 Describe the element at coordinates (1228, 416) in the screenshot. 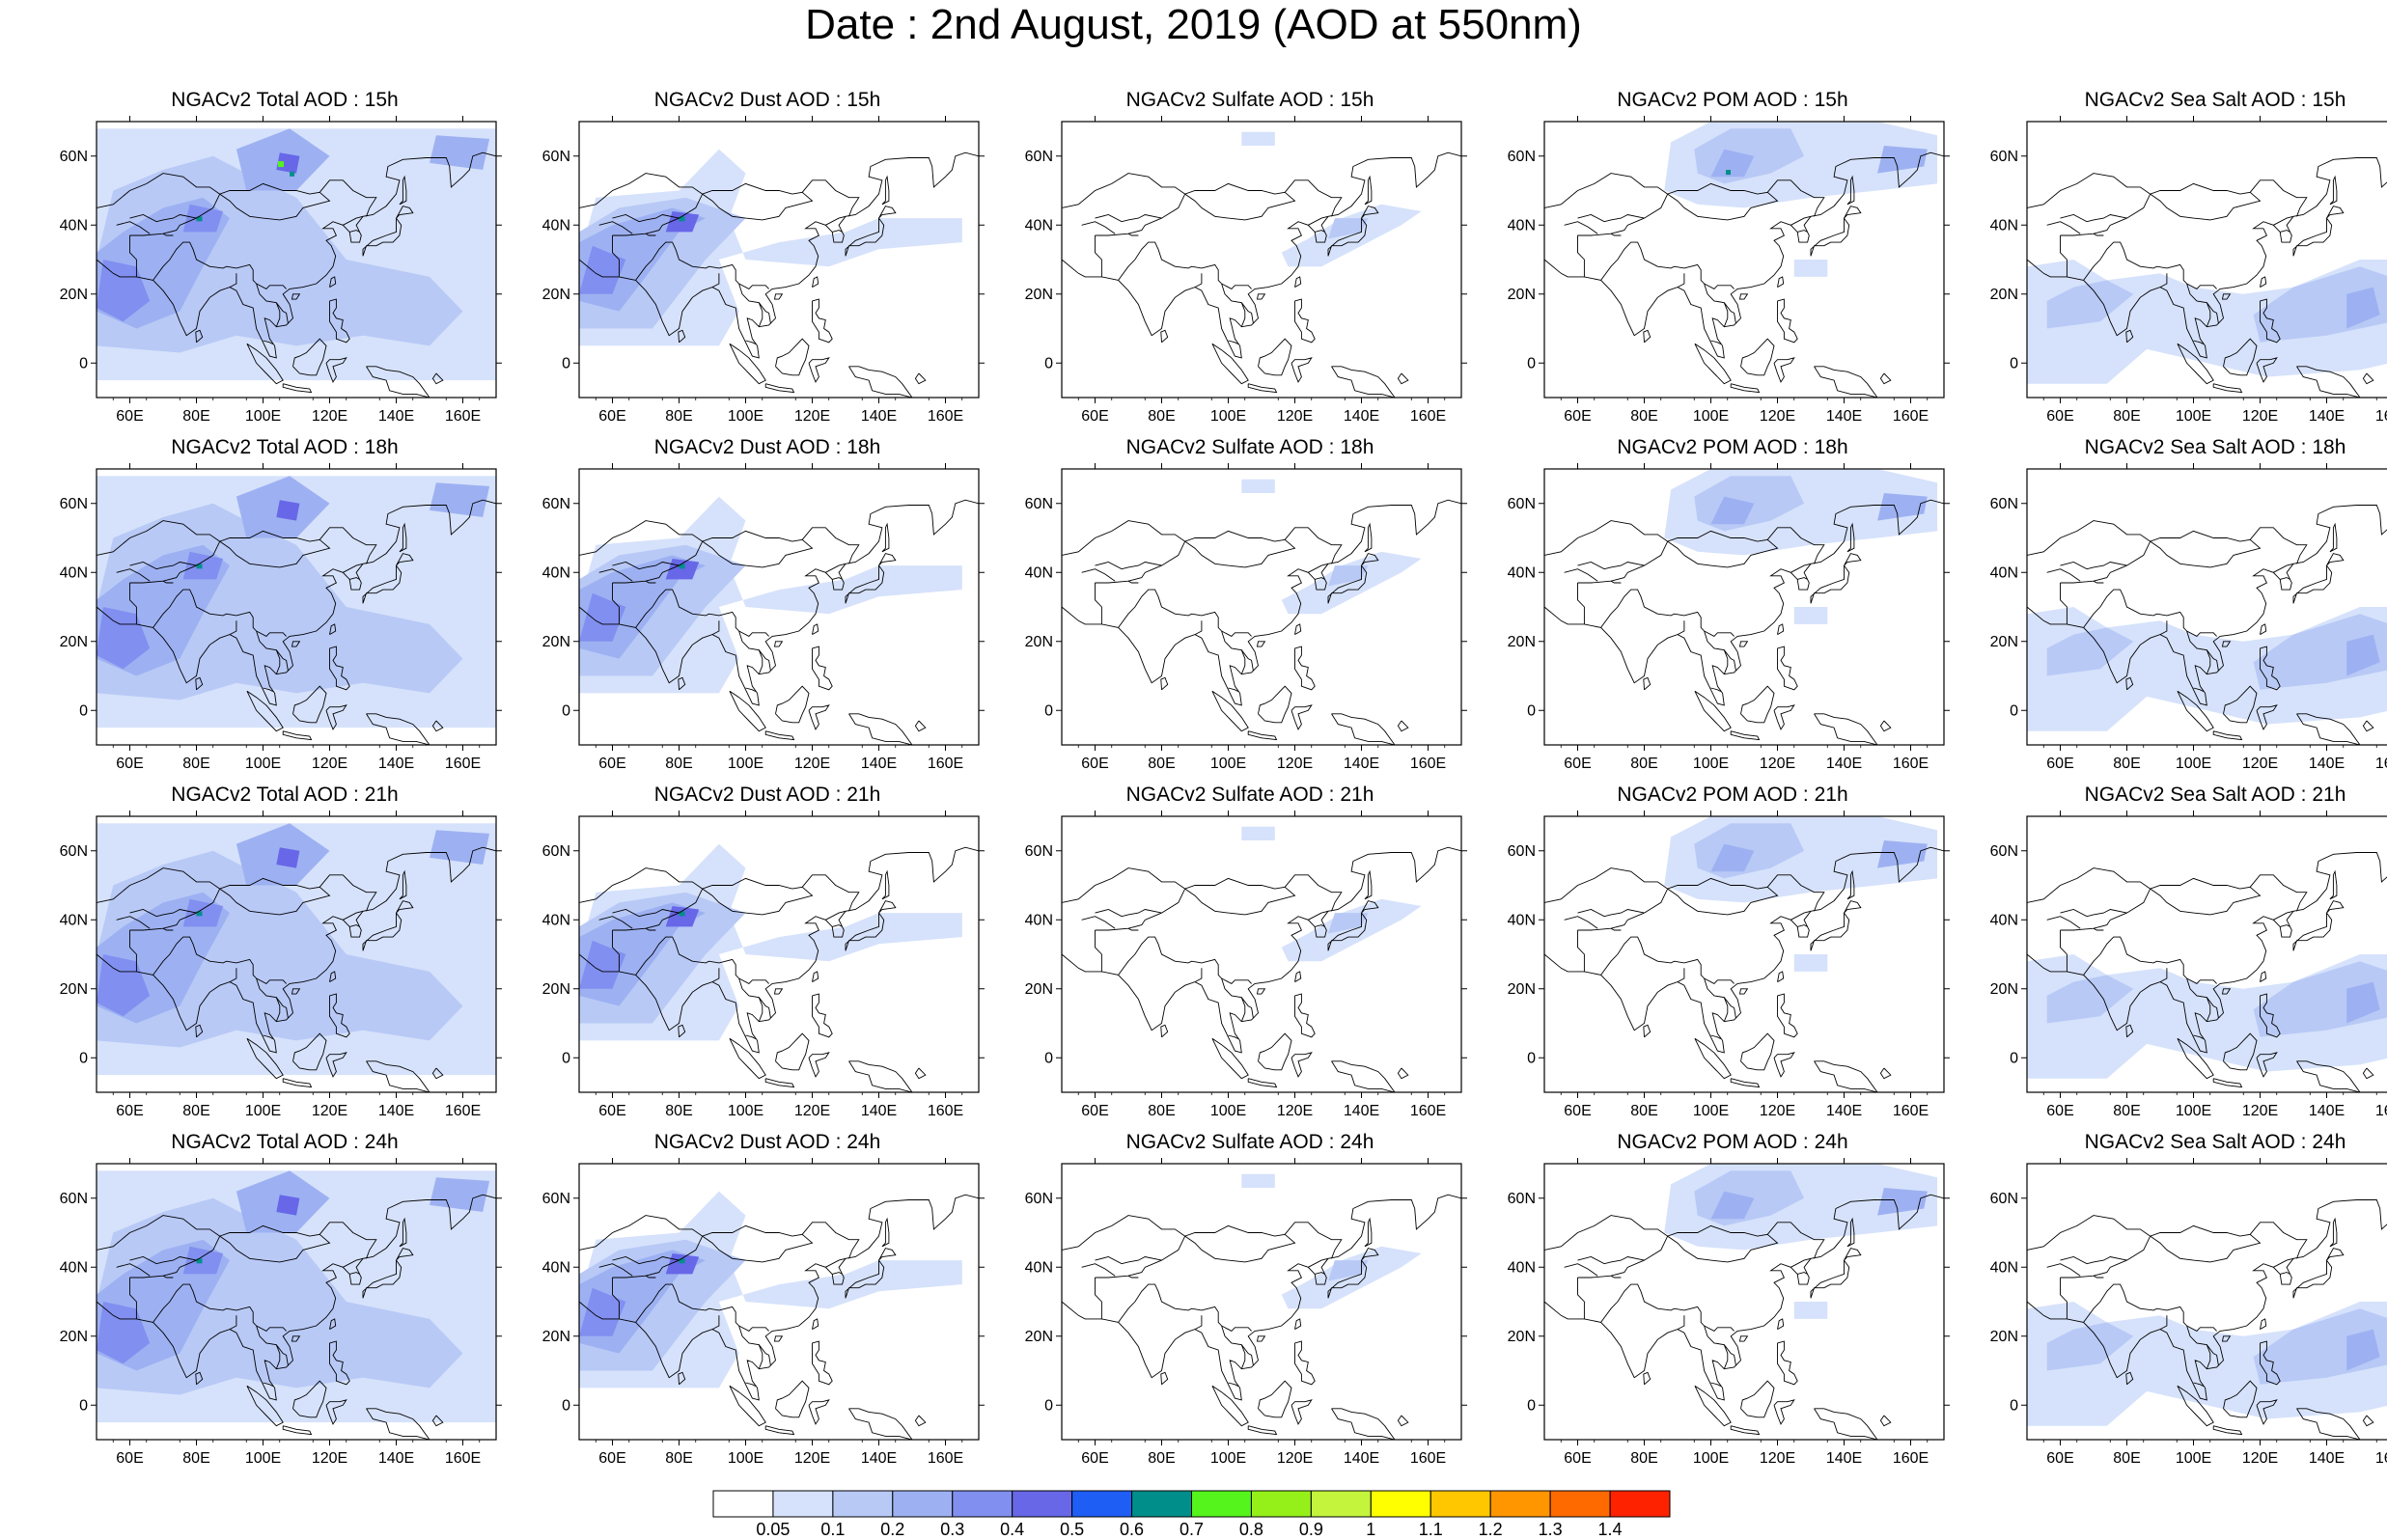

I see `lon-tick-label: 100E` at that location.